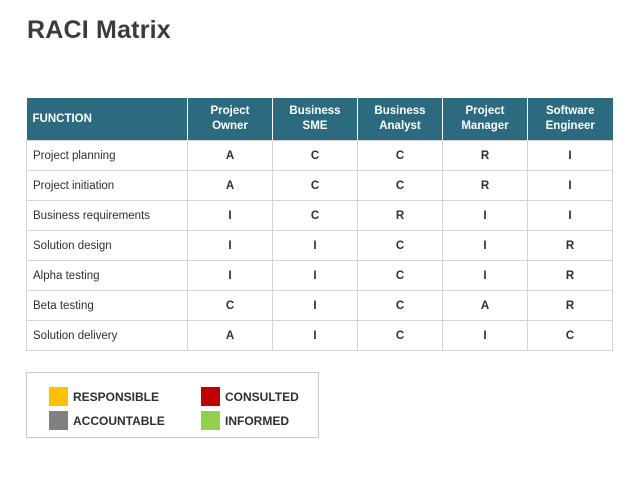 The height and width of the screenshot is (478, 638). I want to click on column-header-role: Project Owner, so click(230, 119).